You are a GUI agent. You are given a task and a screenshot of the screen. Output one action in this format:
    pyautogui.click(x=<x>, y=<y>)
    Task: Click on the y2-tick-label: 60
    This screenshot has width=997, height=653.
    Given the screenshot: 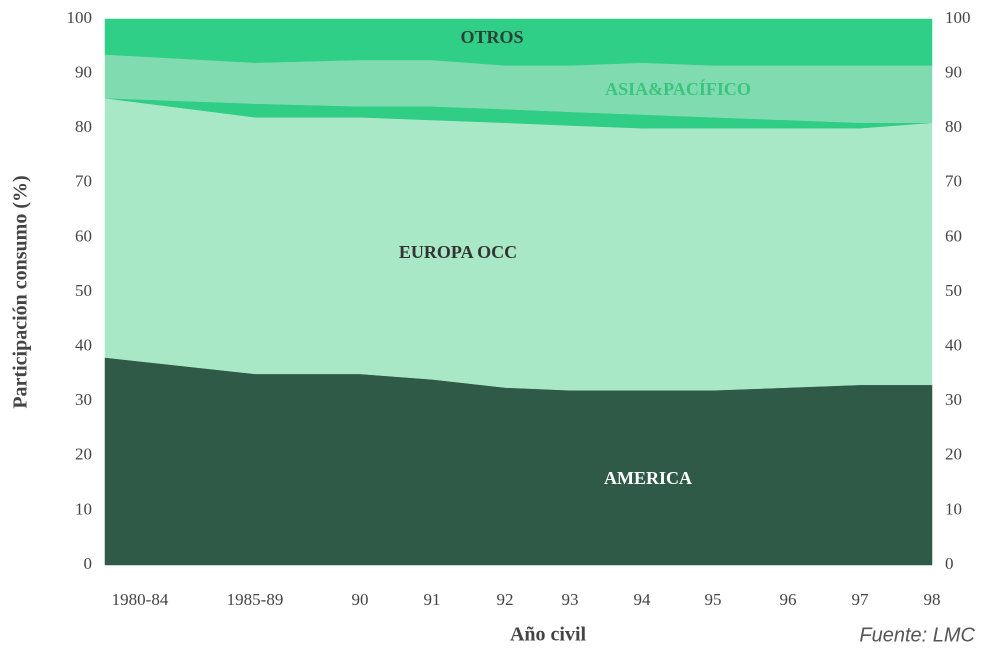 What is the action you would take?
    pyautogui.click(x=953, y=235)
    